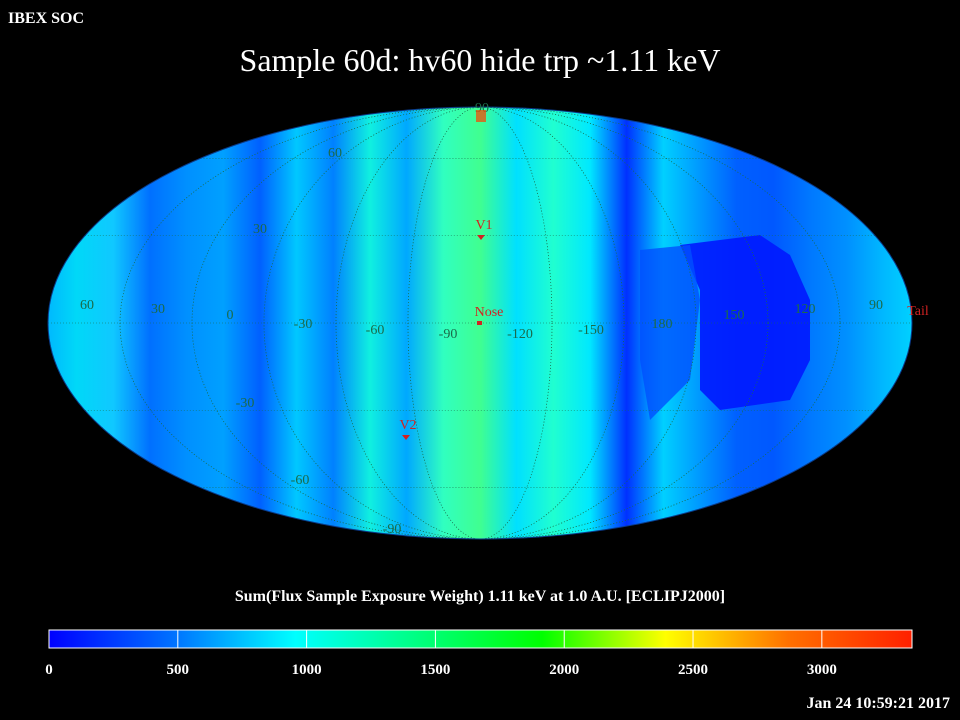  I want to click on lat-label: 30, so click(260, 229).